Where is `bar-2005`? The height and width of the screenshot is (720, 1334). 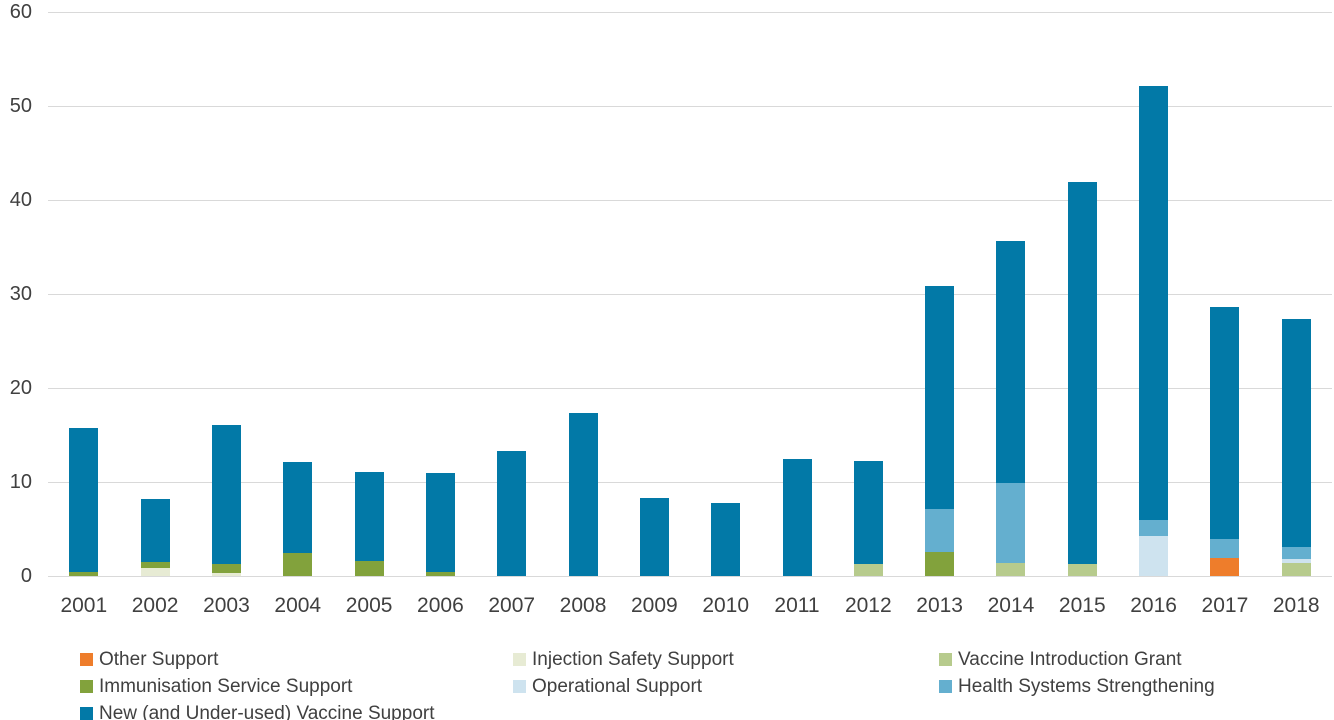
bar-2005 is located at coordinates (369, 523).